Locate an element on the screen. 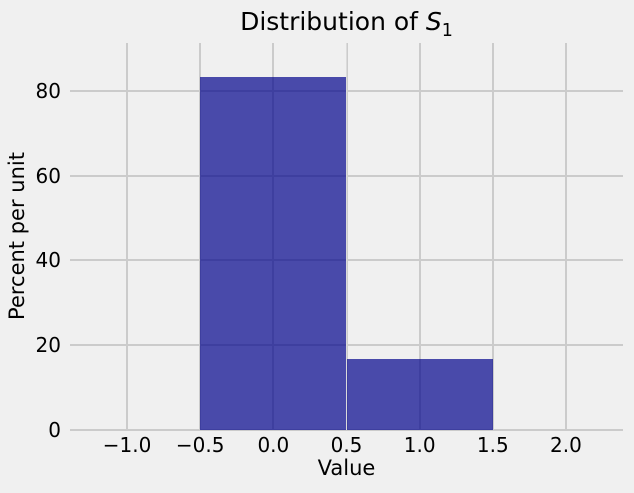 This screenshot has width=634, height=493. bar-seam is located at coordinates (346, 236).